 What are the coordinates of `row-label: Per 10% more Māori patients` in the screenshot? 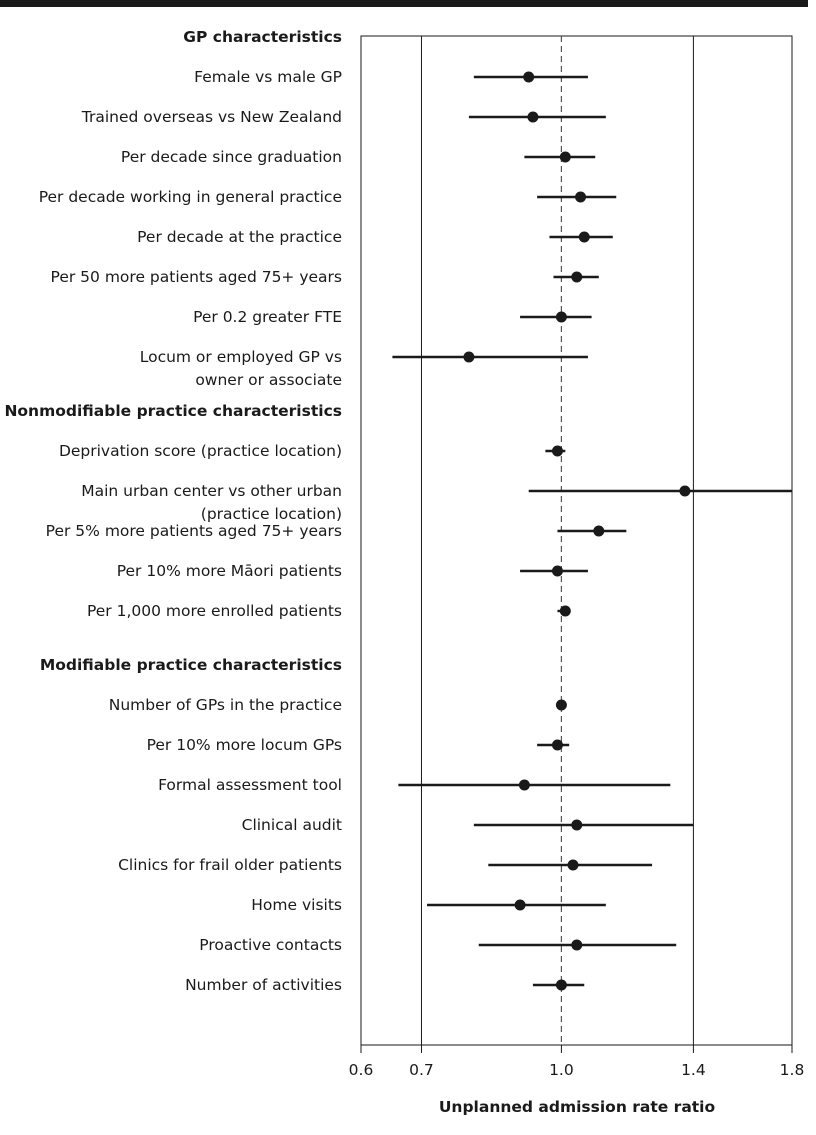 It's located at (229, 571).